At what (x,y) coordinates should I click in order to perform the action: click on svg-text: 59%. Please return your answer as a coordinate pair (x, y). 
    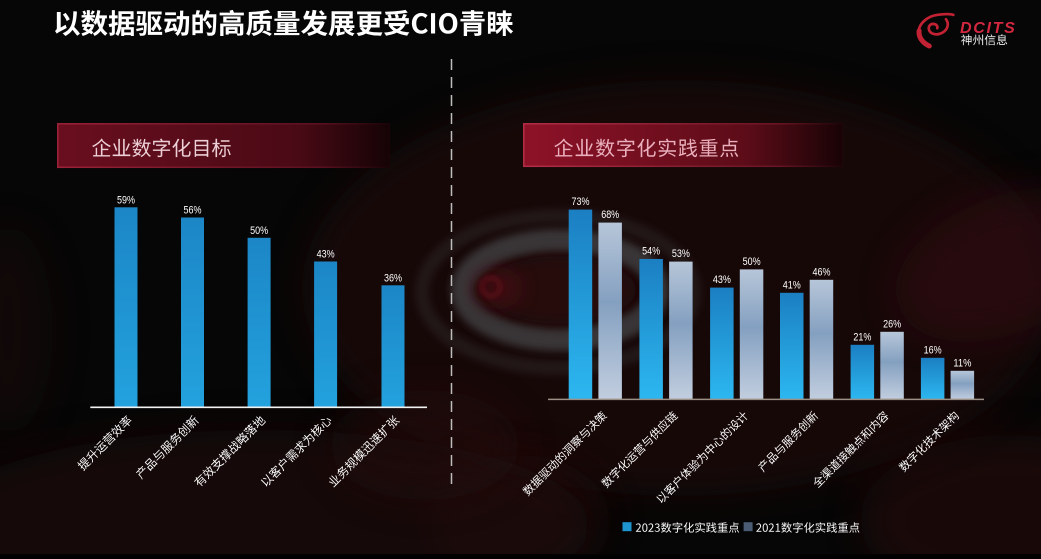
    Looking at the image, I should click on (126, 200).